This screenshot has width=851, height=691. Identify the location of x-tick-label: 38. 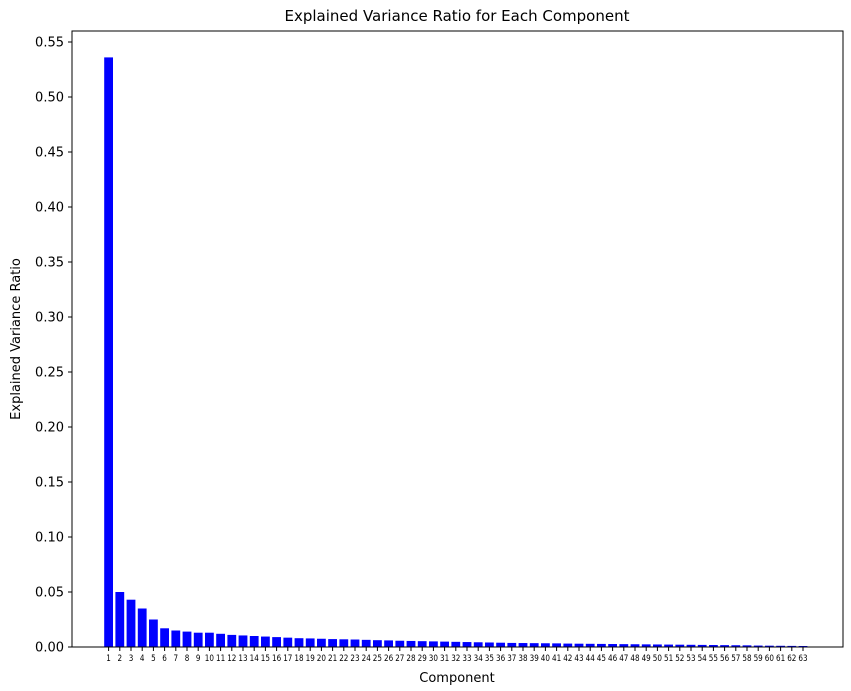
(522, 658).